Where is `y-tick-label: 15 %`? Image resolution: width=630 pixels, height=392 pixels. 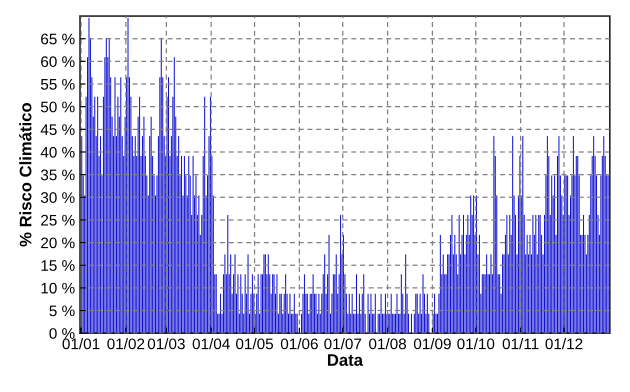 y-tick-label: 15 % is located at coordinates (58, 265).